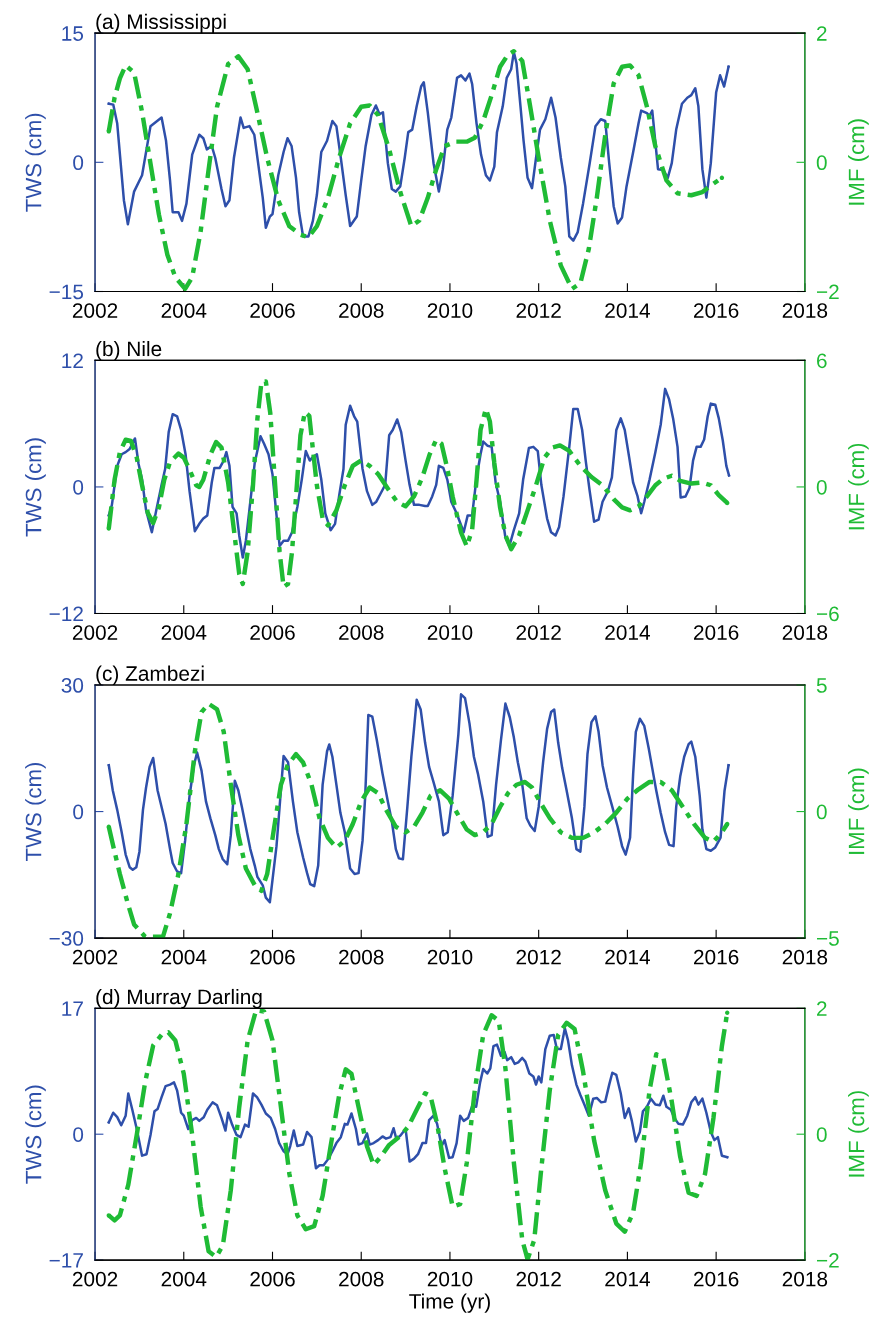  I want to click on chart-title: (c) Zambezi, so click(150, 675).